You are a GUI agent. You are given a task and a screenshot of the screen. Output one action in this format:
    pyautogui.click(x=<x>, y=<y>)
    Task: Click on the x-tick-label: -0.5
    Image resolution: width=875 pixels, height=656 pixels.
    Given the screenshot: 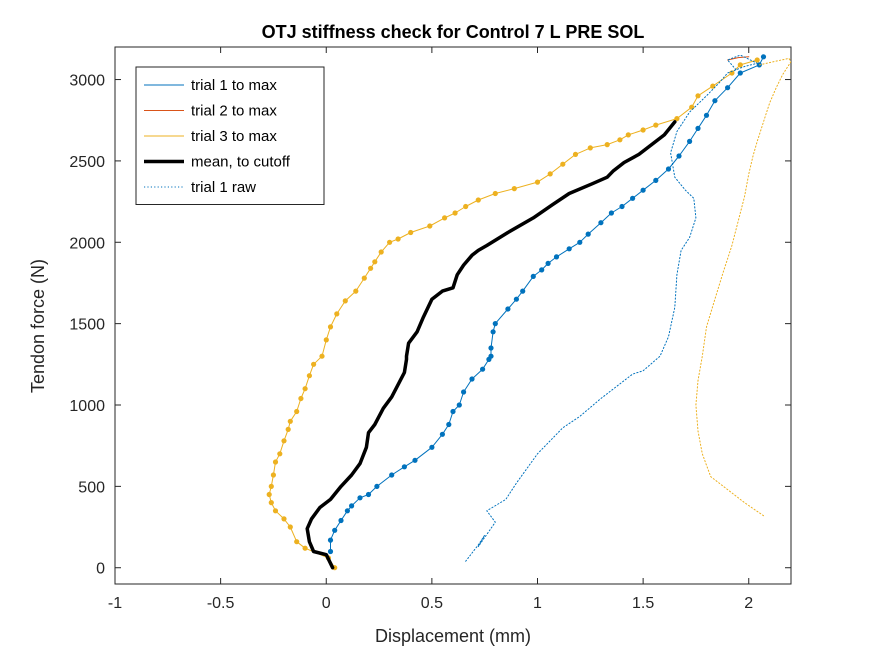 What is the action you would take?
    pyautogui.click(x=221, y=603)
    